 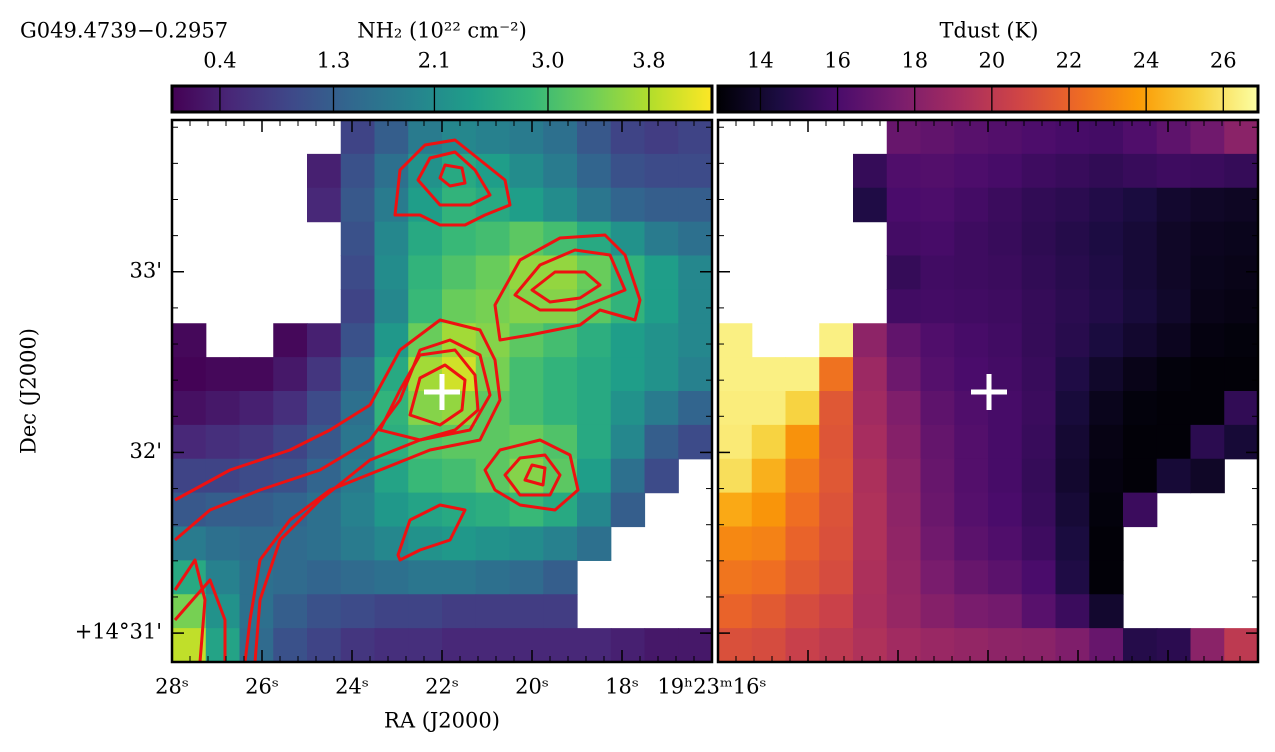 I want to click on colorbar-tick-label: 0.4, so click(x=219, y=61).